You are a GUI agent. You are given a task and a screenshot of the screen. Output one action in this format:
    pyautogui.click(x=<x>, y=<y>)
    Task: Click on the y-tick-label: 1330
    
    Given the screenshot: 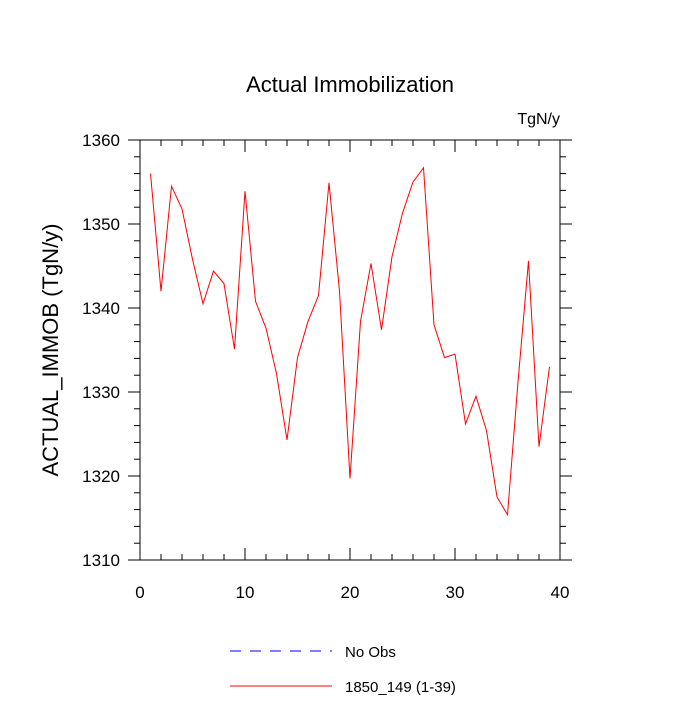 What is the action you would take?
    pyautogui.click(x=101, y=392)
    